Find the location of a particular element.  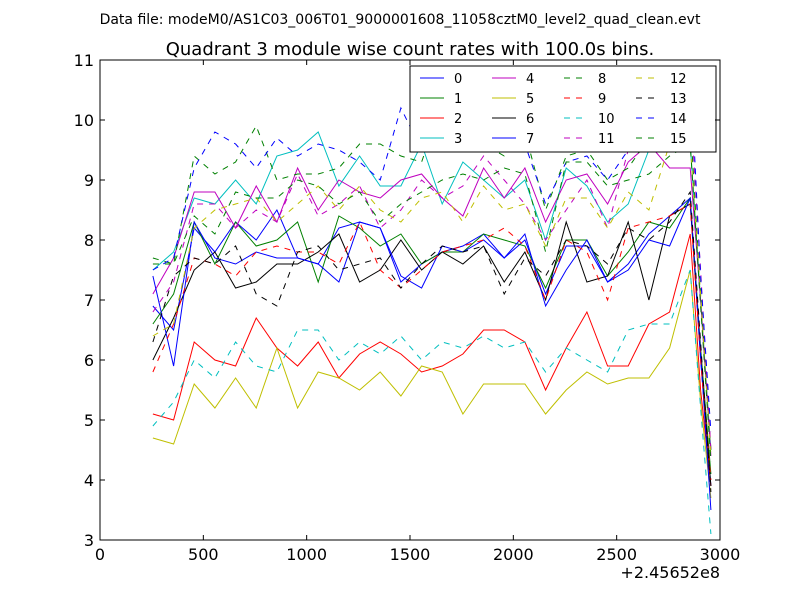

x-tick-label: 3000 is located at coordinates (720, 554).